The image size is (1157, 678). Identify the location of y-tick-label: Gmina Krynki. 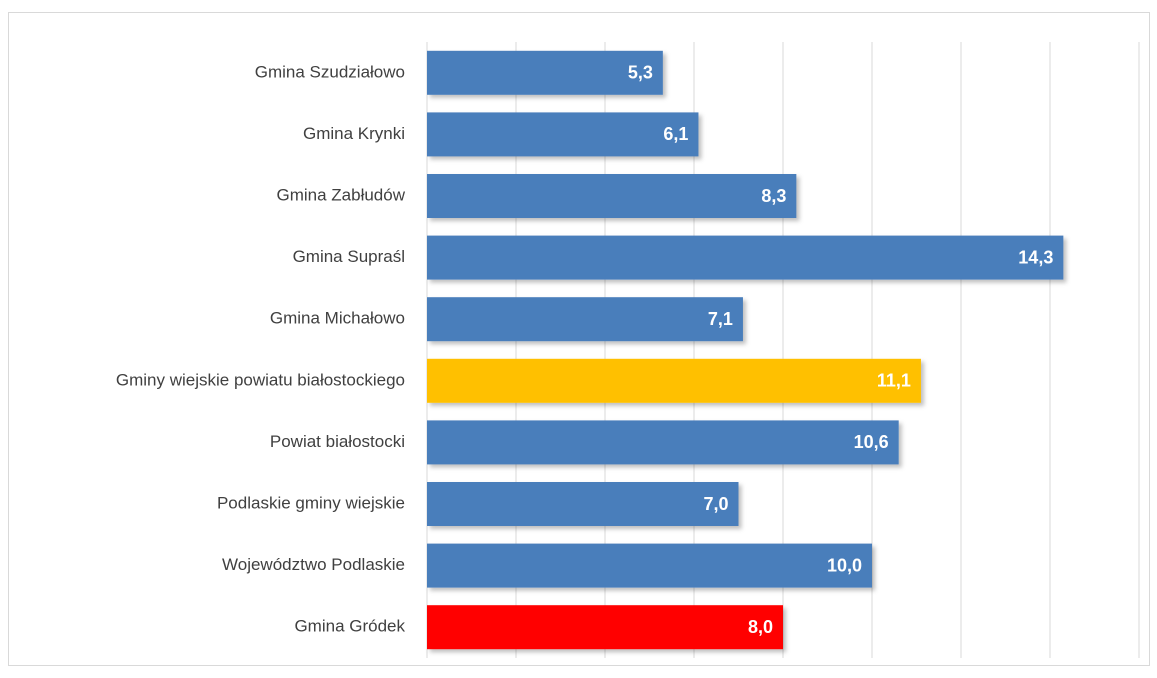
(354, 133).